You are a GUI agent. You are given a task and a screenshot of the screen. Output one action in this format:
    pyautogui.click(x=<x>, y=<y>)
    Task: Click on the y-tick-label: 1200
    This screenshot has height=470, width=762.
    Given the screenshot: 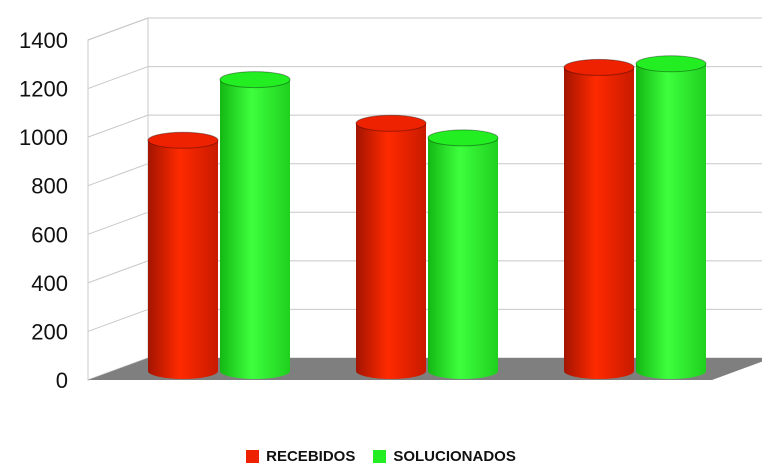 What is the action you would take?
    pyautogui.click(x=43, y=89)
    